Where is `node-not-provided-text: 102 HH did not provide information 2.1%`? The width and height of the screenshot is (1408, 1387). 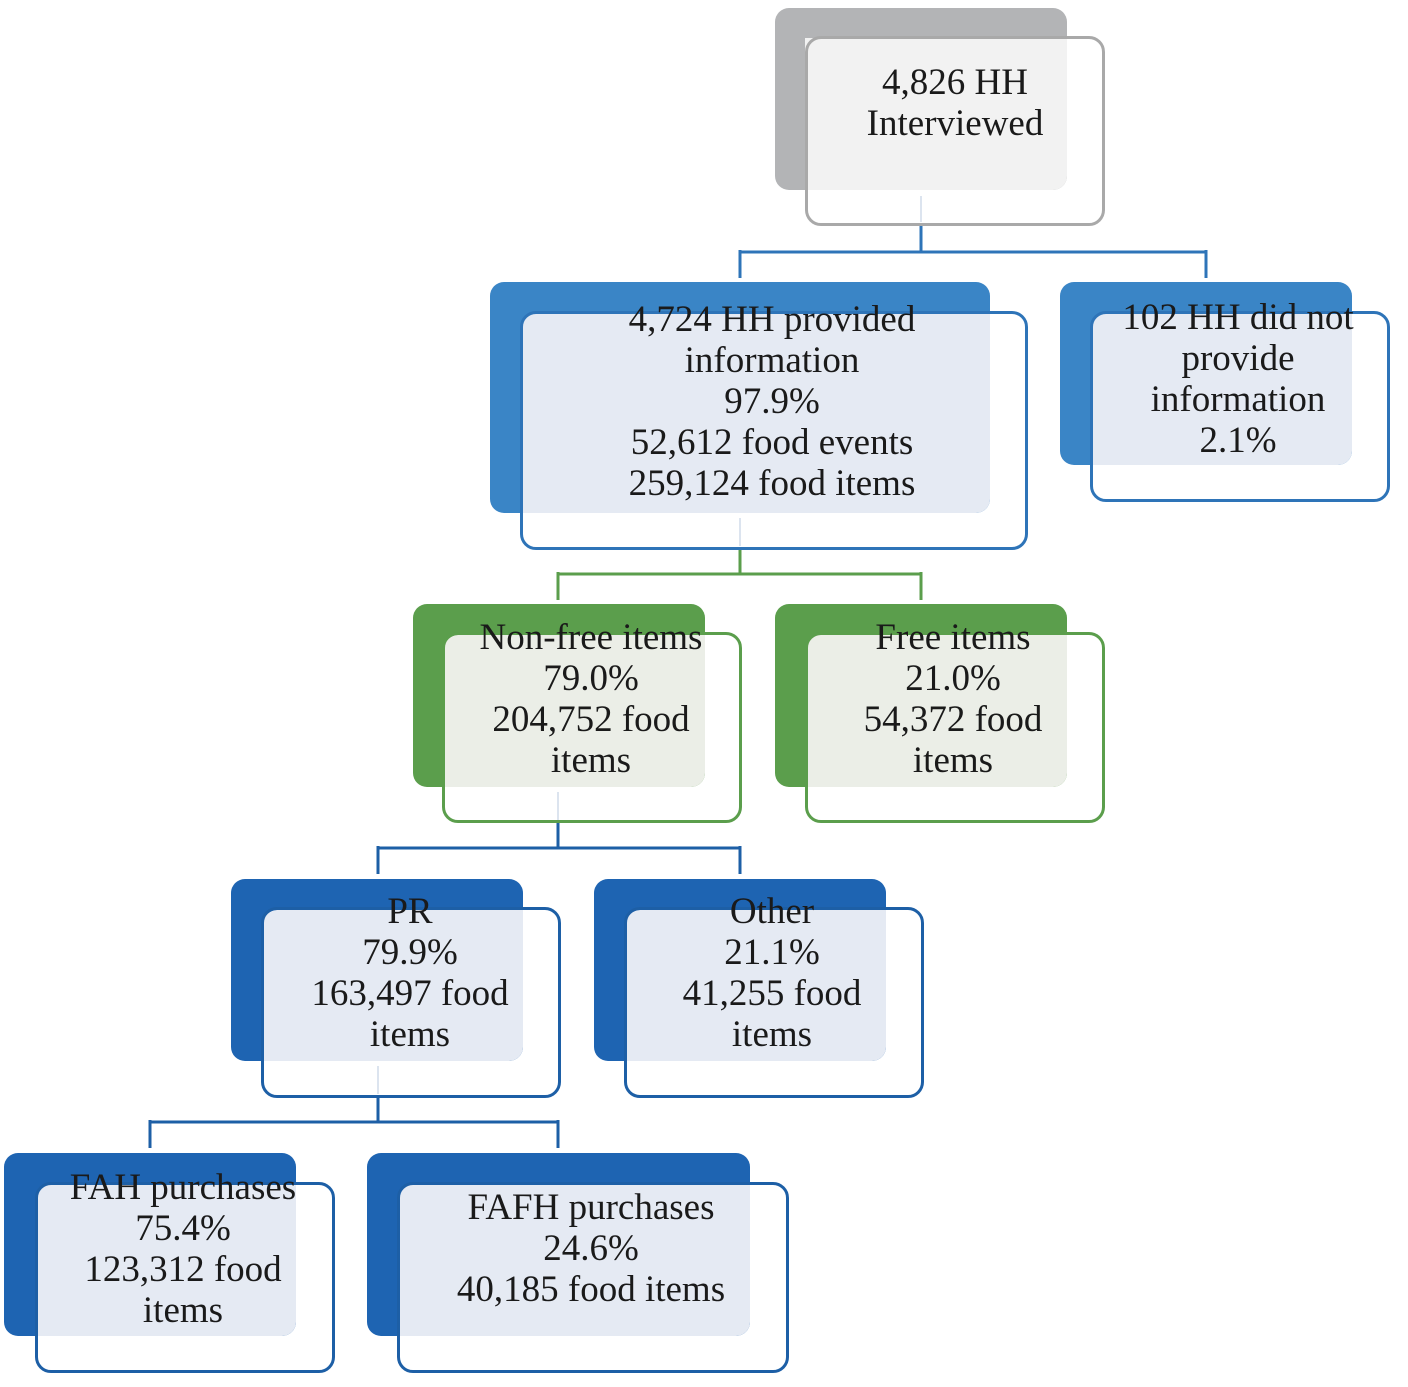 node-not-provided-text: 102 HH did not provide information 2.1% is located at coordinates (1238, 379).